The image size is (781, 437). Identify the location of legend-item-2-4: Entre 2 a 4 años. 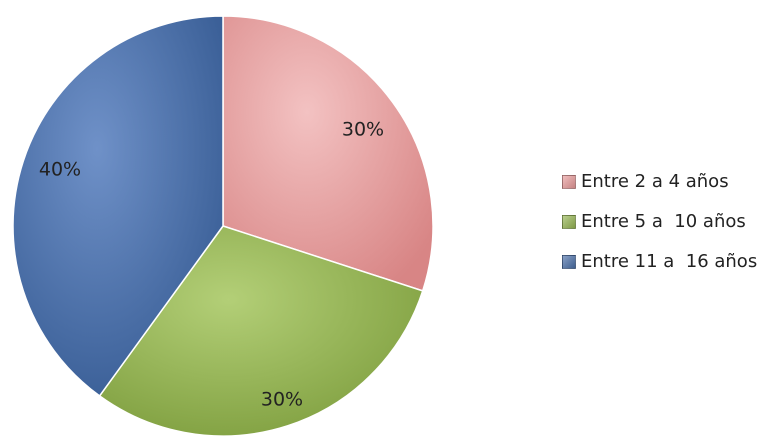
(669, 181).